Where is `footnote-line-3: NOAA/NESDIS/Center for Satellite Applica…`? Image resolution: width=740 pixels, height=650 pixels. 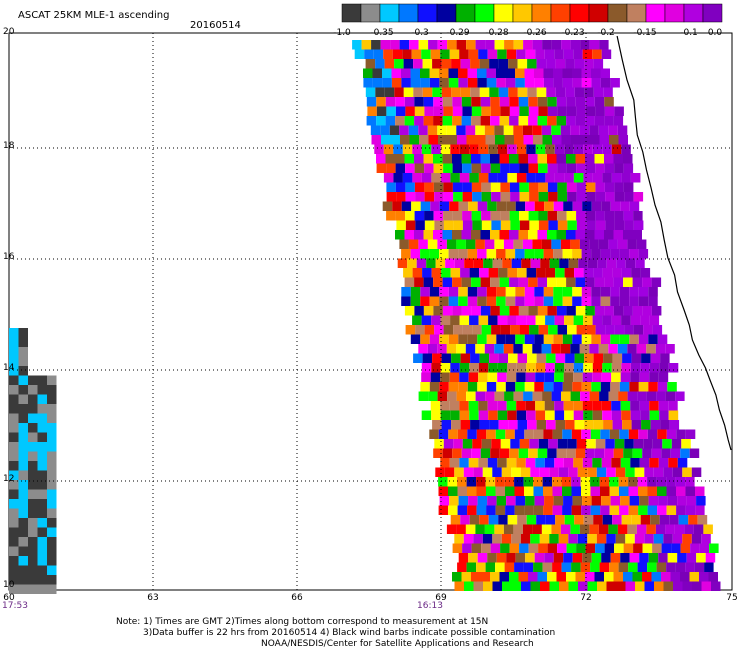 footnote-line-3: NOAA/NESDIS/Center for Satellite Applica… is located at coordinates (397, 644).